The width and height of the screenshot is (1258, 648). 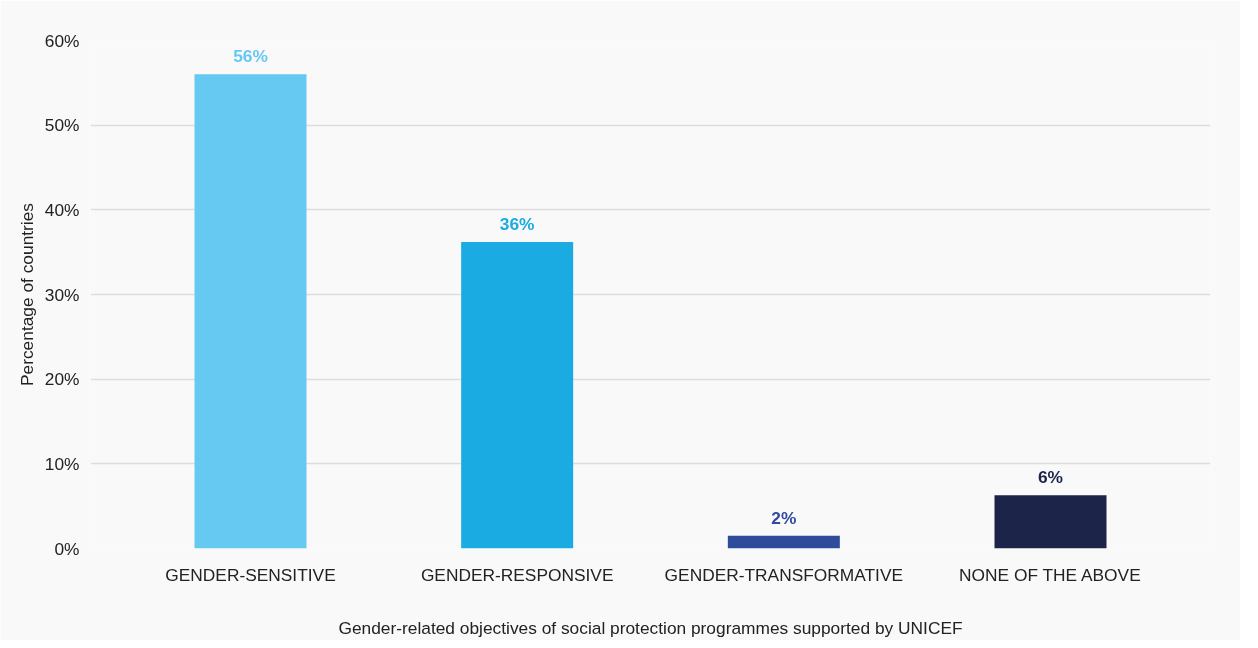 What do you see at coordinates (517, 574) in the screenshot?
I see `x-tick-label: GENDER-RESPONSIVE` at bounding box center [517, 574].